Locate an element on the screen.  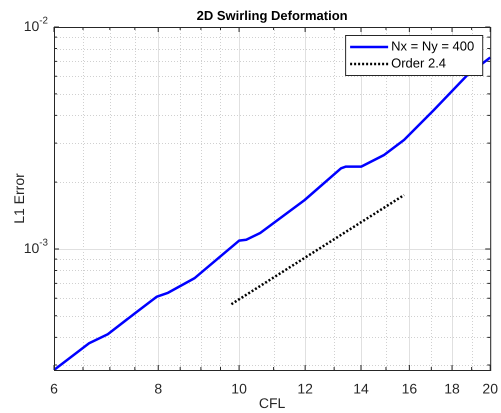
legend-label: Order 2.4 is located at coordinates (418, 63).